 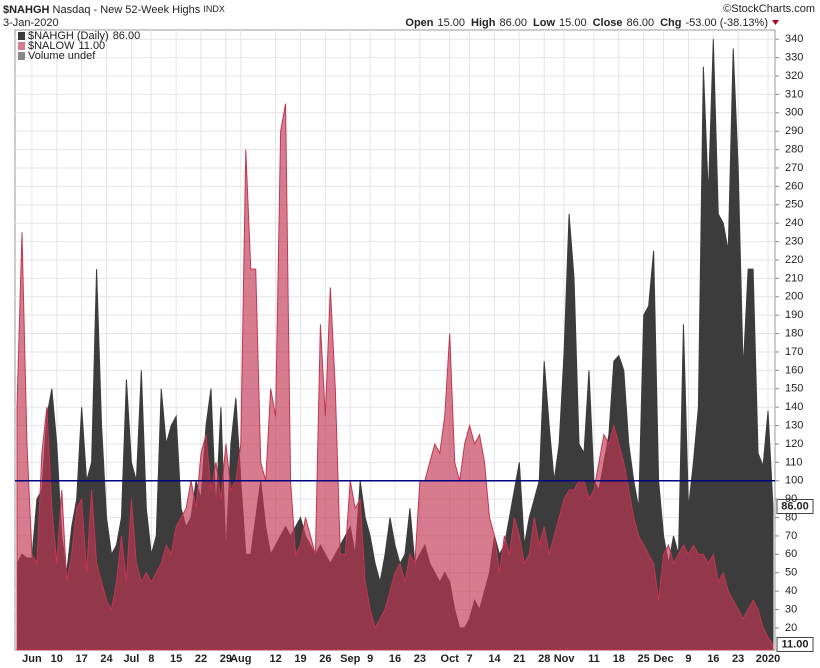 I want to click on x-tick-label: 21, so click(x=519, y=659).